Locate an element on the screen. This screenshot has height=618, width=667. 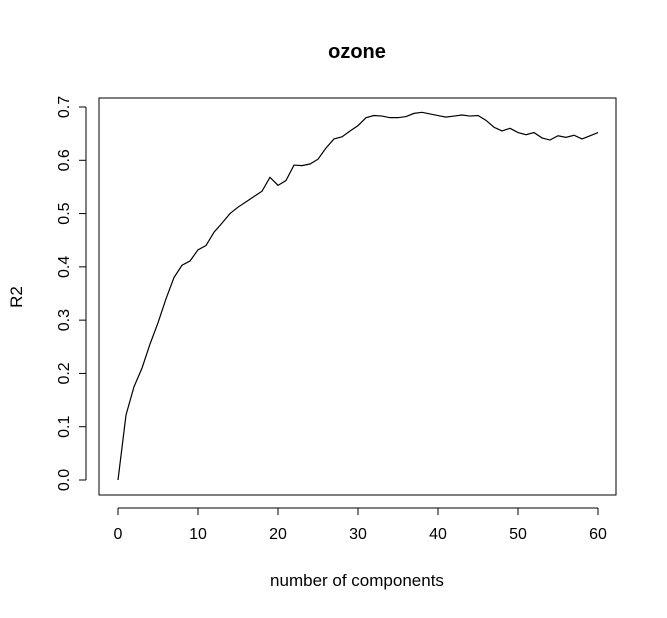
y-axis: 0.0 0.1 0.2 0.3 0.4 0.5 0.6 0.7 is located at coordinates (71, 293).